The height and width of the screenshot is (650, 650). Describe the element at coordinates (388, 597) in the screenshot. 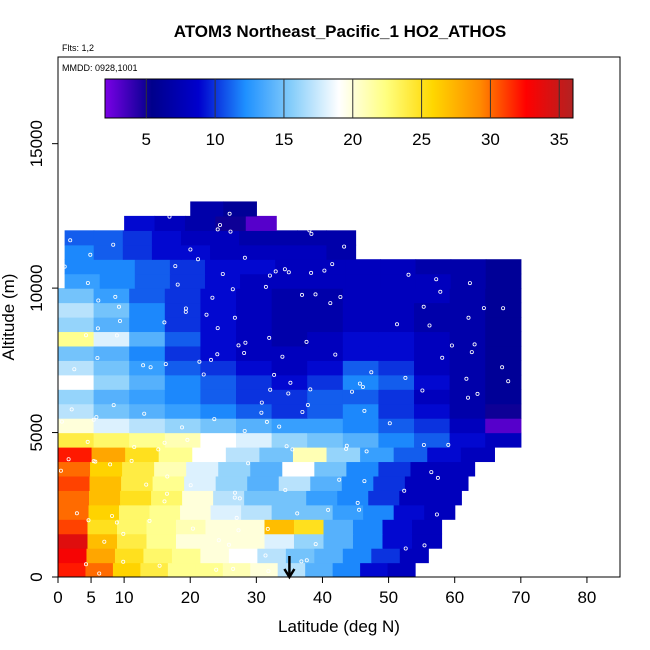

I see `x-tick-label: 50` at that location.